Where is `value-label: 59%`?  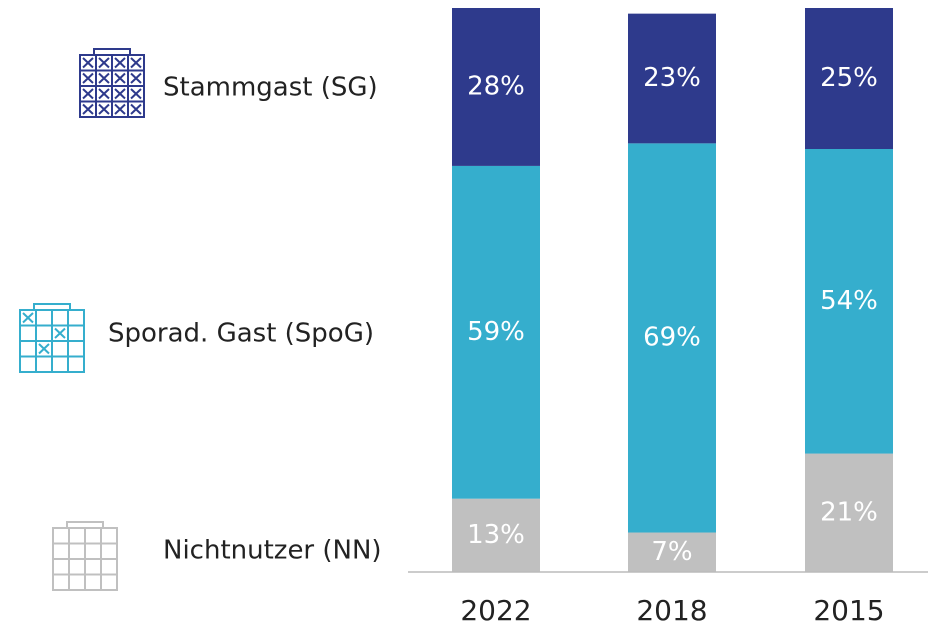 value-label: 59% is located at coordinates (496, 332).